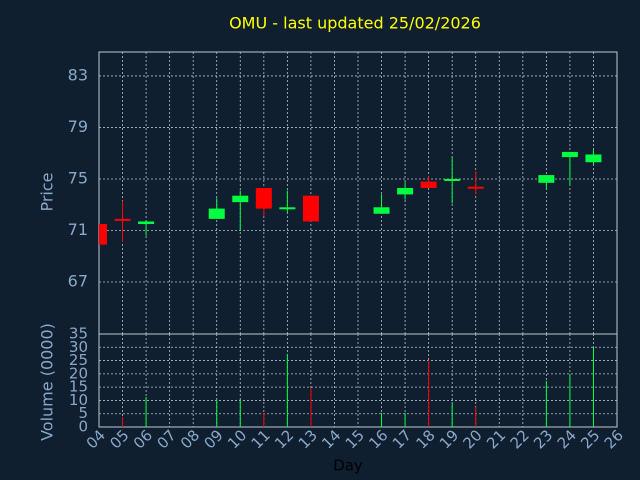 The width and height of the screenshot is (640, 480). What do you see at coordinates (78, 280) in the screenshot?
I see `y-tick-label: 67` at bounding box center [78, 280].